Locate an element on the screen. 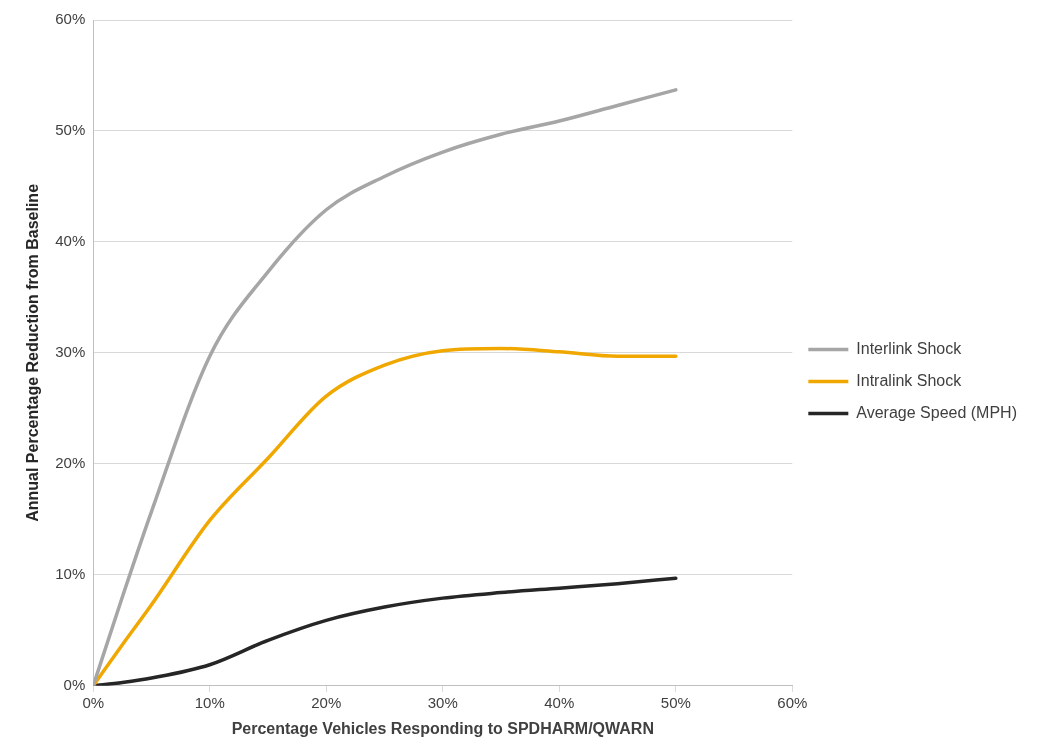 The image size is (1037, 753). x-tick-label: 40% is located at coordinates (559, 702).